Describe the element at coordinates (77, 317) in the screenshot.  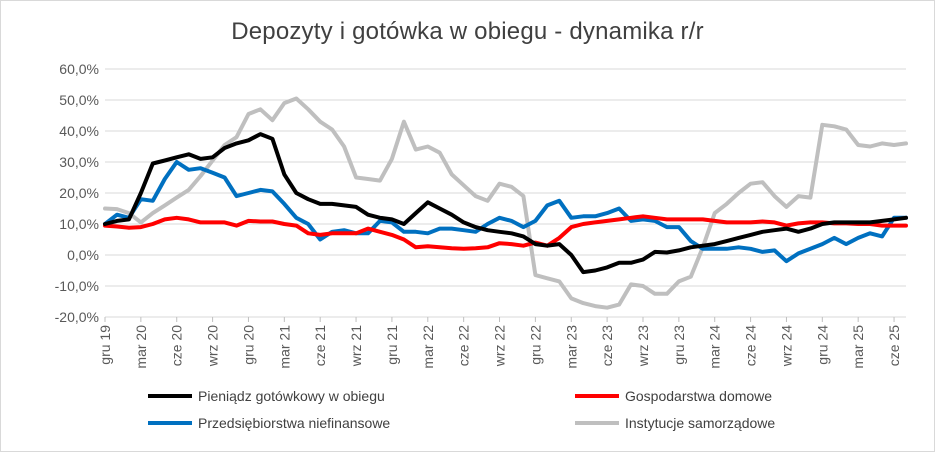
I see `y-tick-label: -20,0%` at that location.